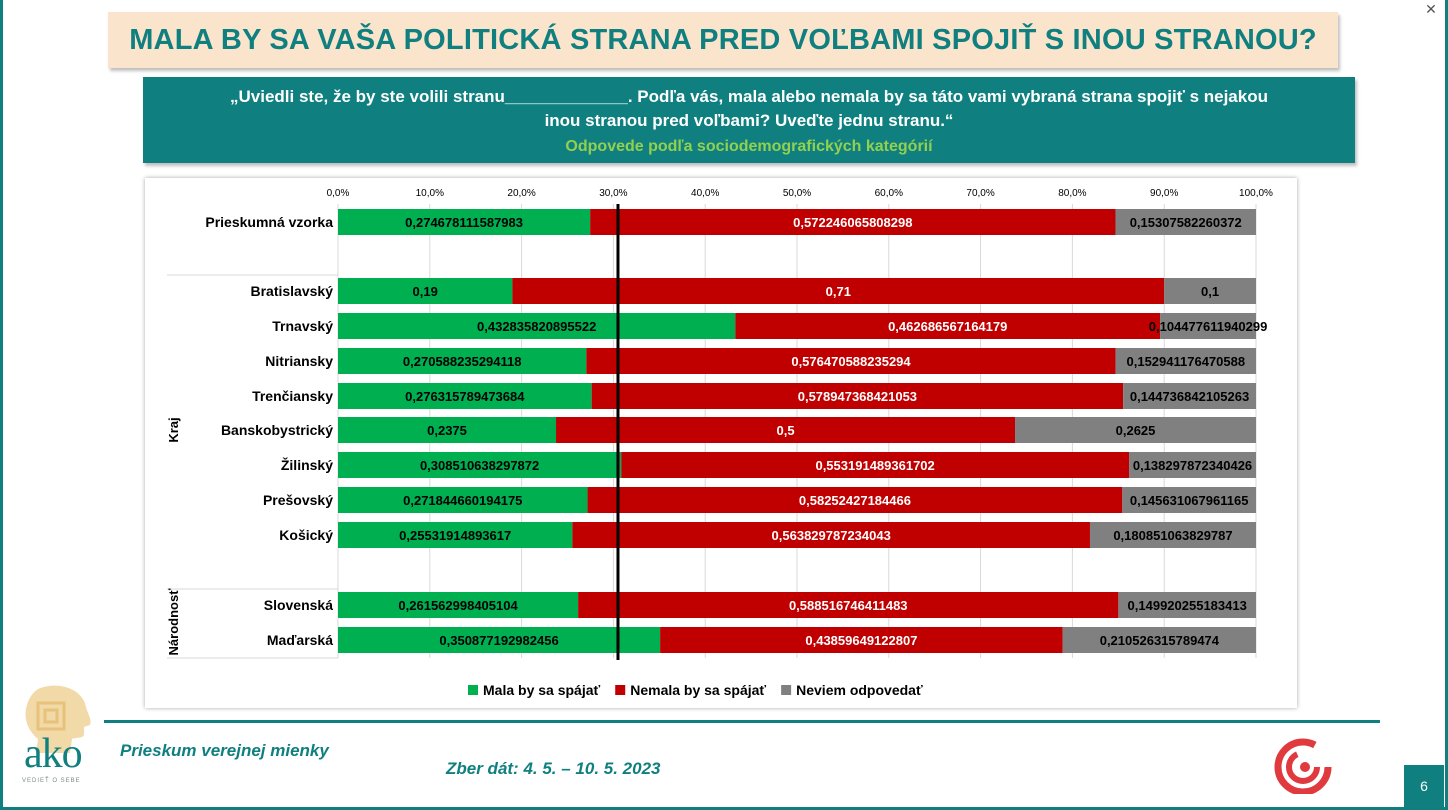 This screenshot has width=1448, height=810. I want to click on data-label: 0,578947368421053, so click(857, 396).